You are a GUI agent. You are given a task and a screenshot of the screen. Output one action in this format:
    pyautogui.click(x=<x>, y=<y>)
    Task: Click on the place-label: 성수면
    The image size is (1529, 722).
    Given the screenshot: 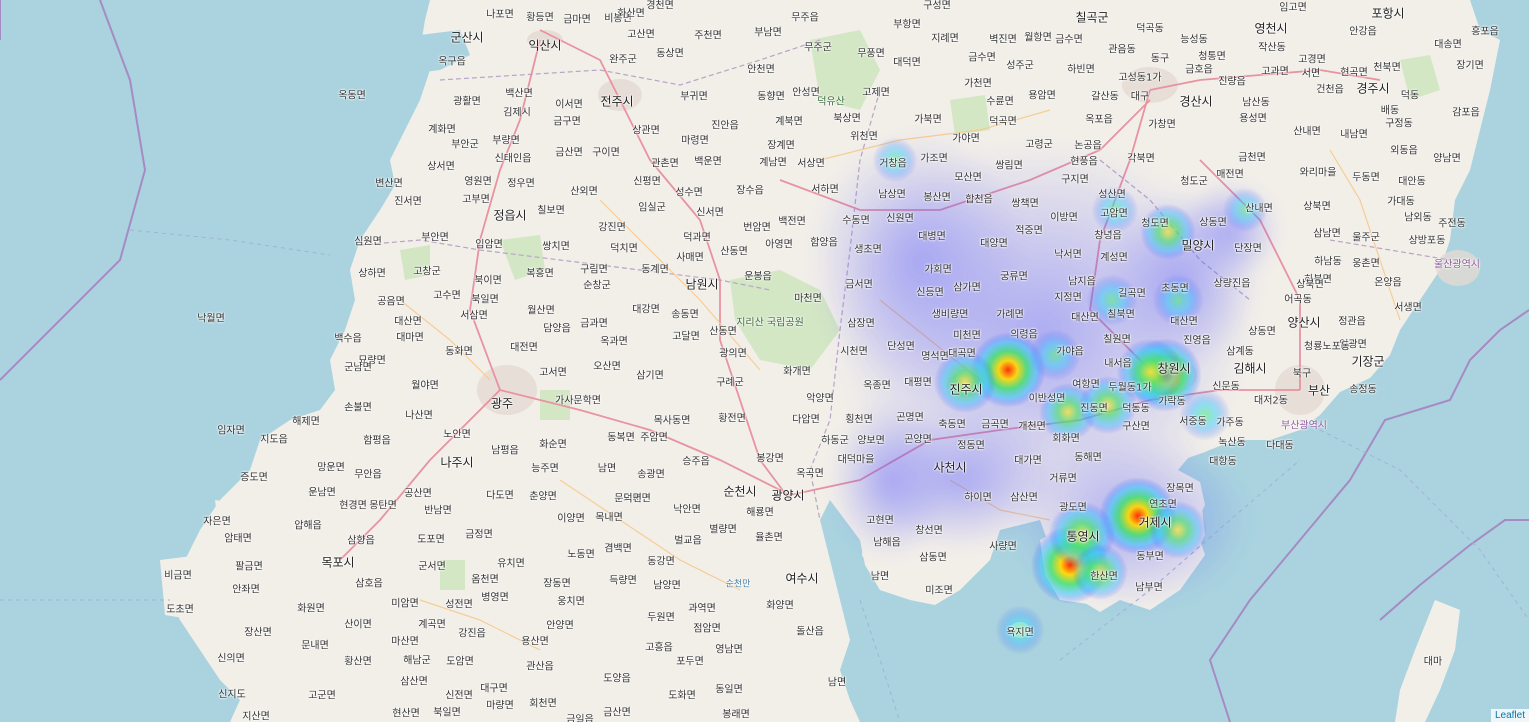 What is the action you would take?
    pyautogui.click(x=689, y=193)
    